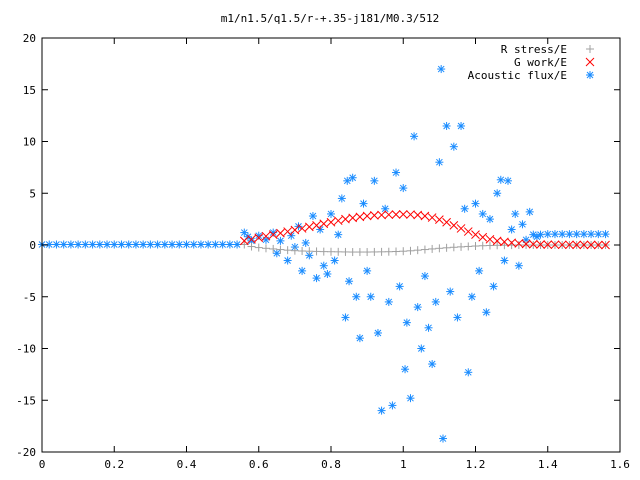 Image resolution: width=640 pixels, height=480 pixels. Describe the element at coordinates (26, 400) in the screenshot. I see `y-tick-label: -15` at that location.